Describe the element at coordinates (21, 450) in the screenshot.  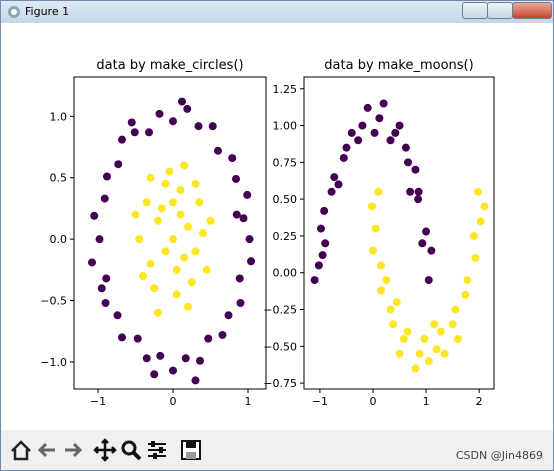
I see `home-button` at that location.